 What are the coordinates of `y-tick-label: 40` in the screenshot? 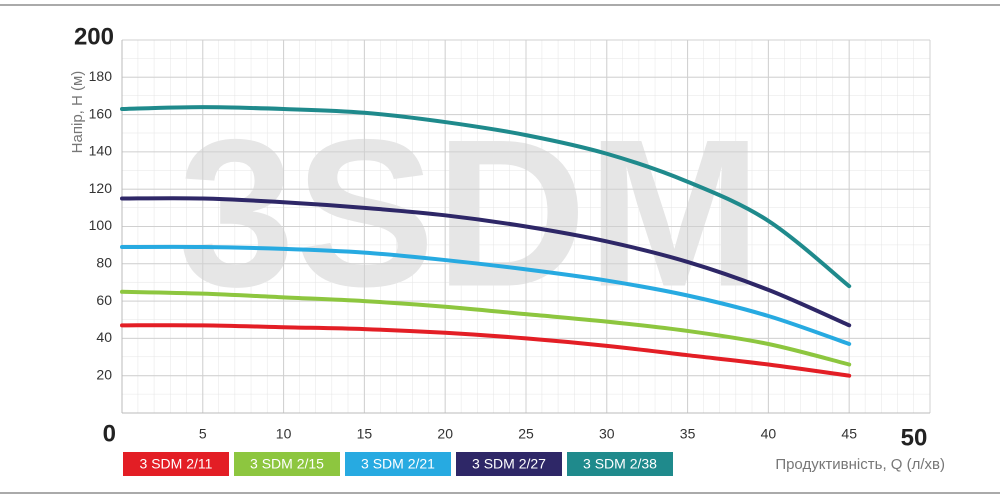 It's located at (104, 337).